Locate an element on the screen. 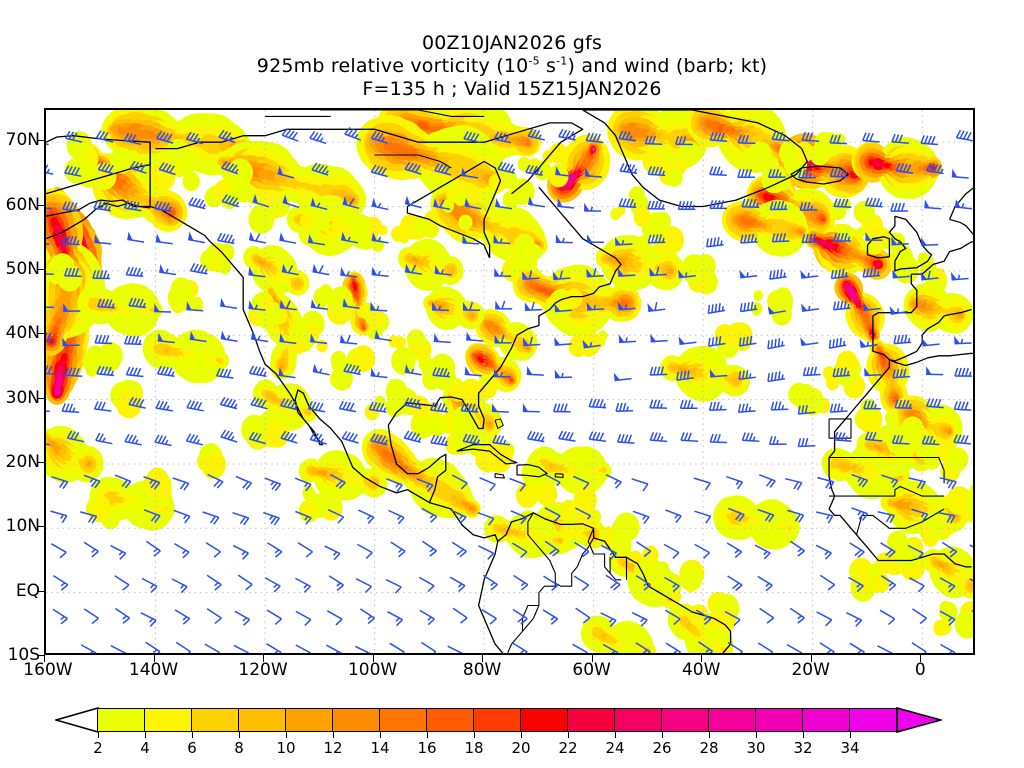 The height and width of the screenshot is (768, 1024). x-tick-label: 20W is located at coordinates (810, 670).